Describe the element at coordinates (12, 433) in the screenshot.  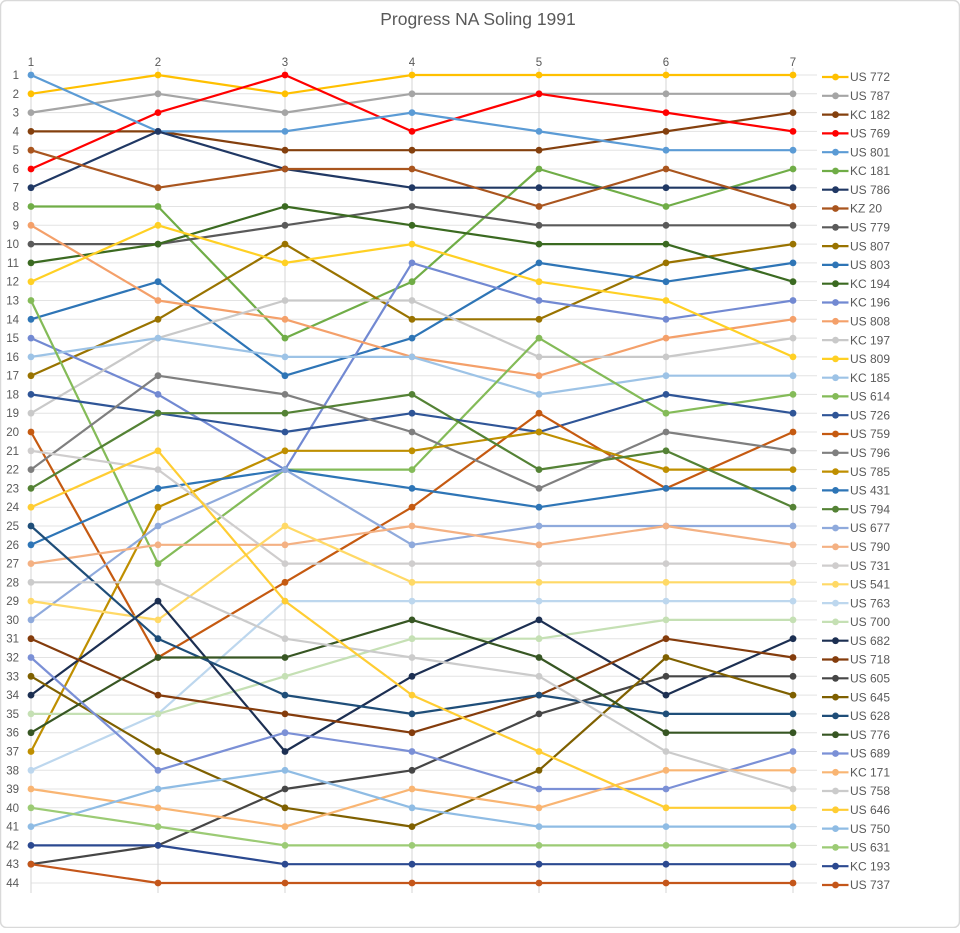
I see `svg-text: 20` at that location.